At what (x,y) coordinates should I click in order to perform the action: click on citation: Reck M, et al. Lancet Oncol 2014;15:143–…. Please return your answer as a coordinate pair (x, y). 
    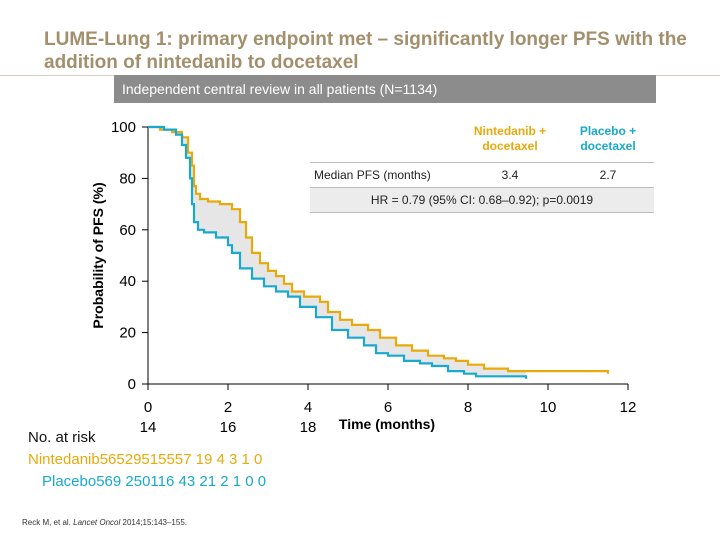
    Looking at the image, I should click on (104, 522).